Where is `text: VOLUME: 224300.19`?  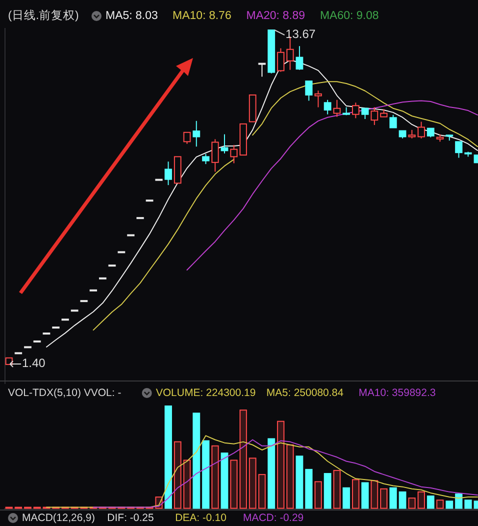 text: VOLUME: 224300.19 is located at coordinates (206, 392).